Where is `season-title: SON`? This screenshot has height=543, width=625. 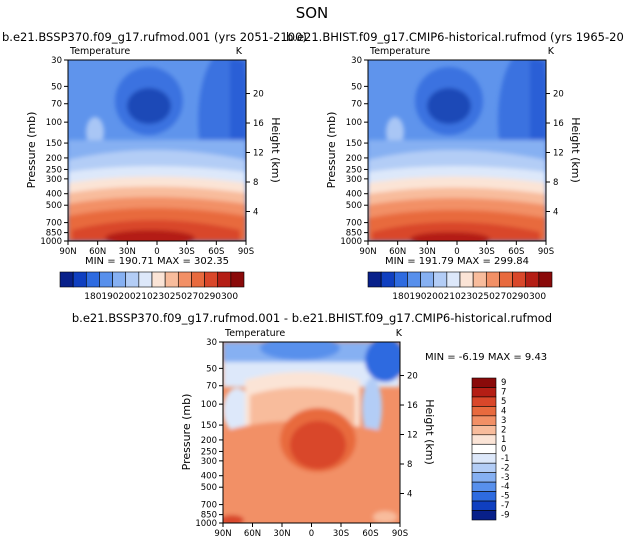 season-title: SON is located at coordinates (312, 13).